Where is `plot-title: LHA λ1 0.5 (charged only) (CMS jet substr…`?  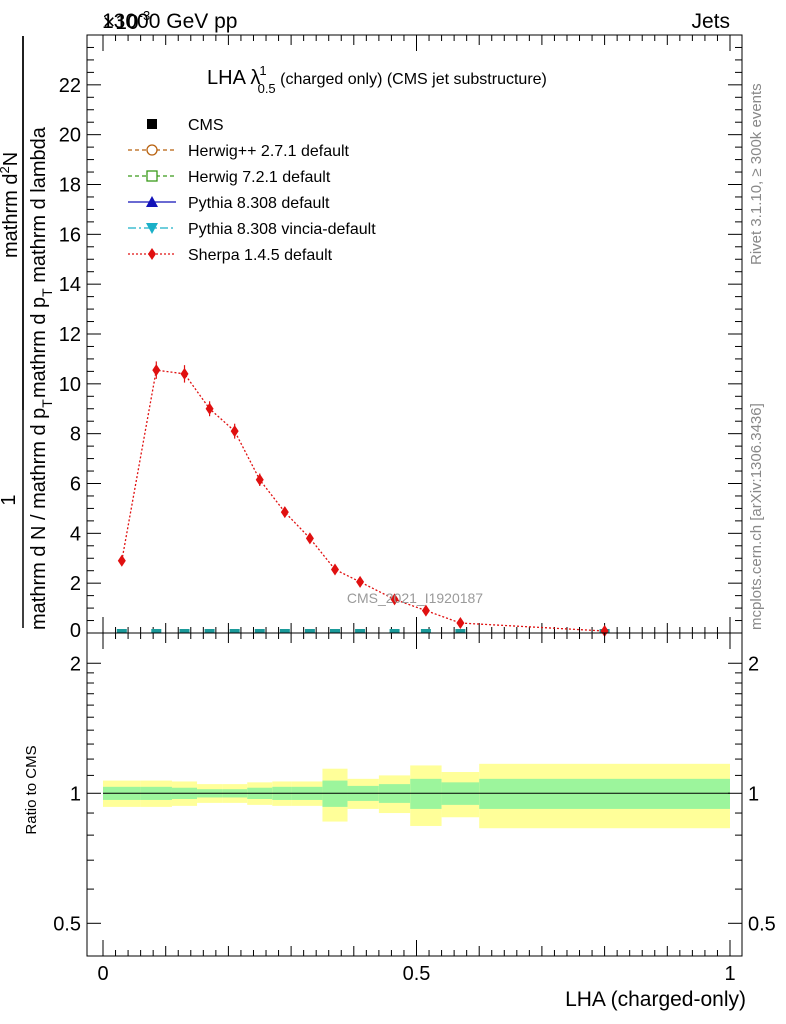 plot-title: LHA λ1 0.5 (charged only) (CMS jet substr… is located at coordinates (377, 79).